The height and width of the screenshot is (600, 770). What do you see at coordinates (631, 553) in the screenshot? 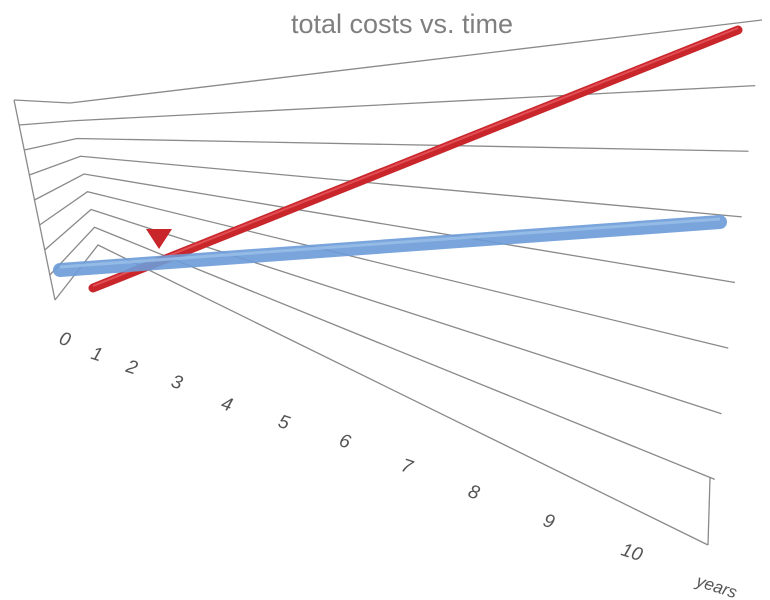
I see `x-tick-label: 10` at bounding box center [631, 553].